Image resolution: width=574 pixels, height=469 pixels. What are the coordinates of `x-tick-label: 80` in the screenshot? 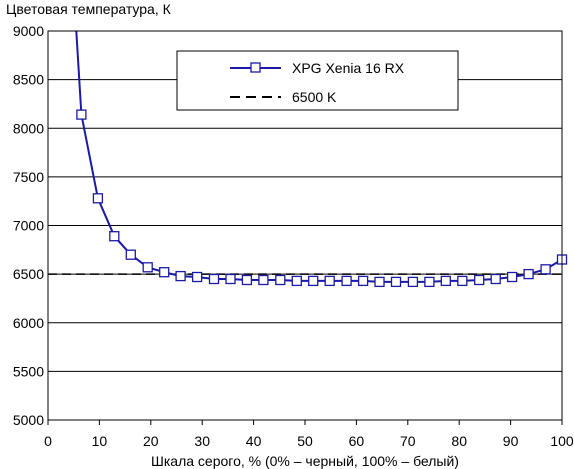 It's located at (459, 441).